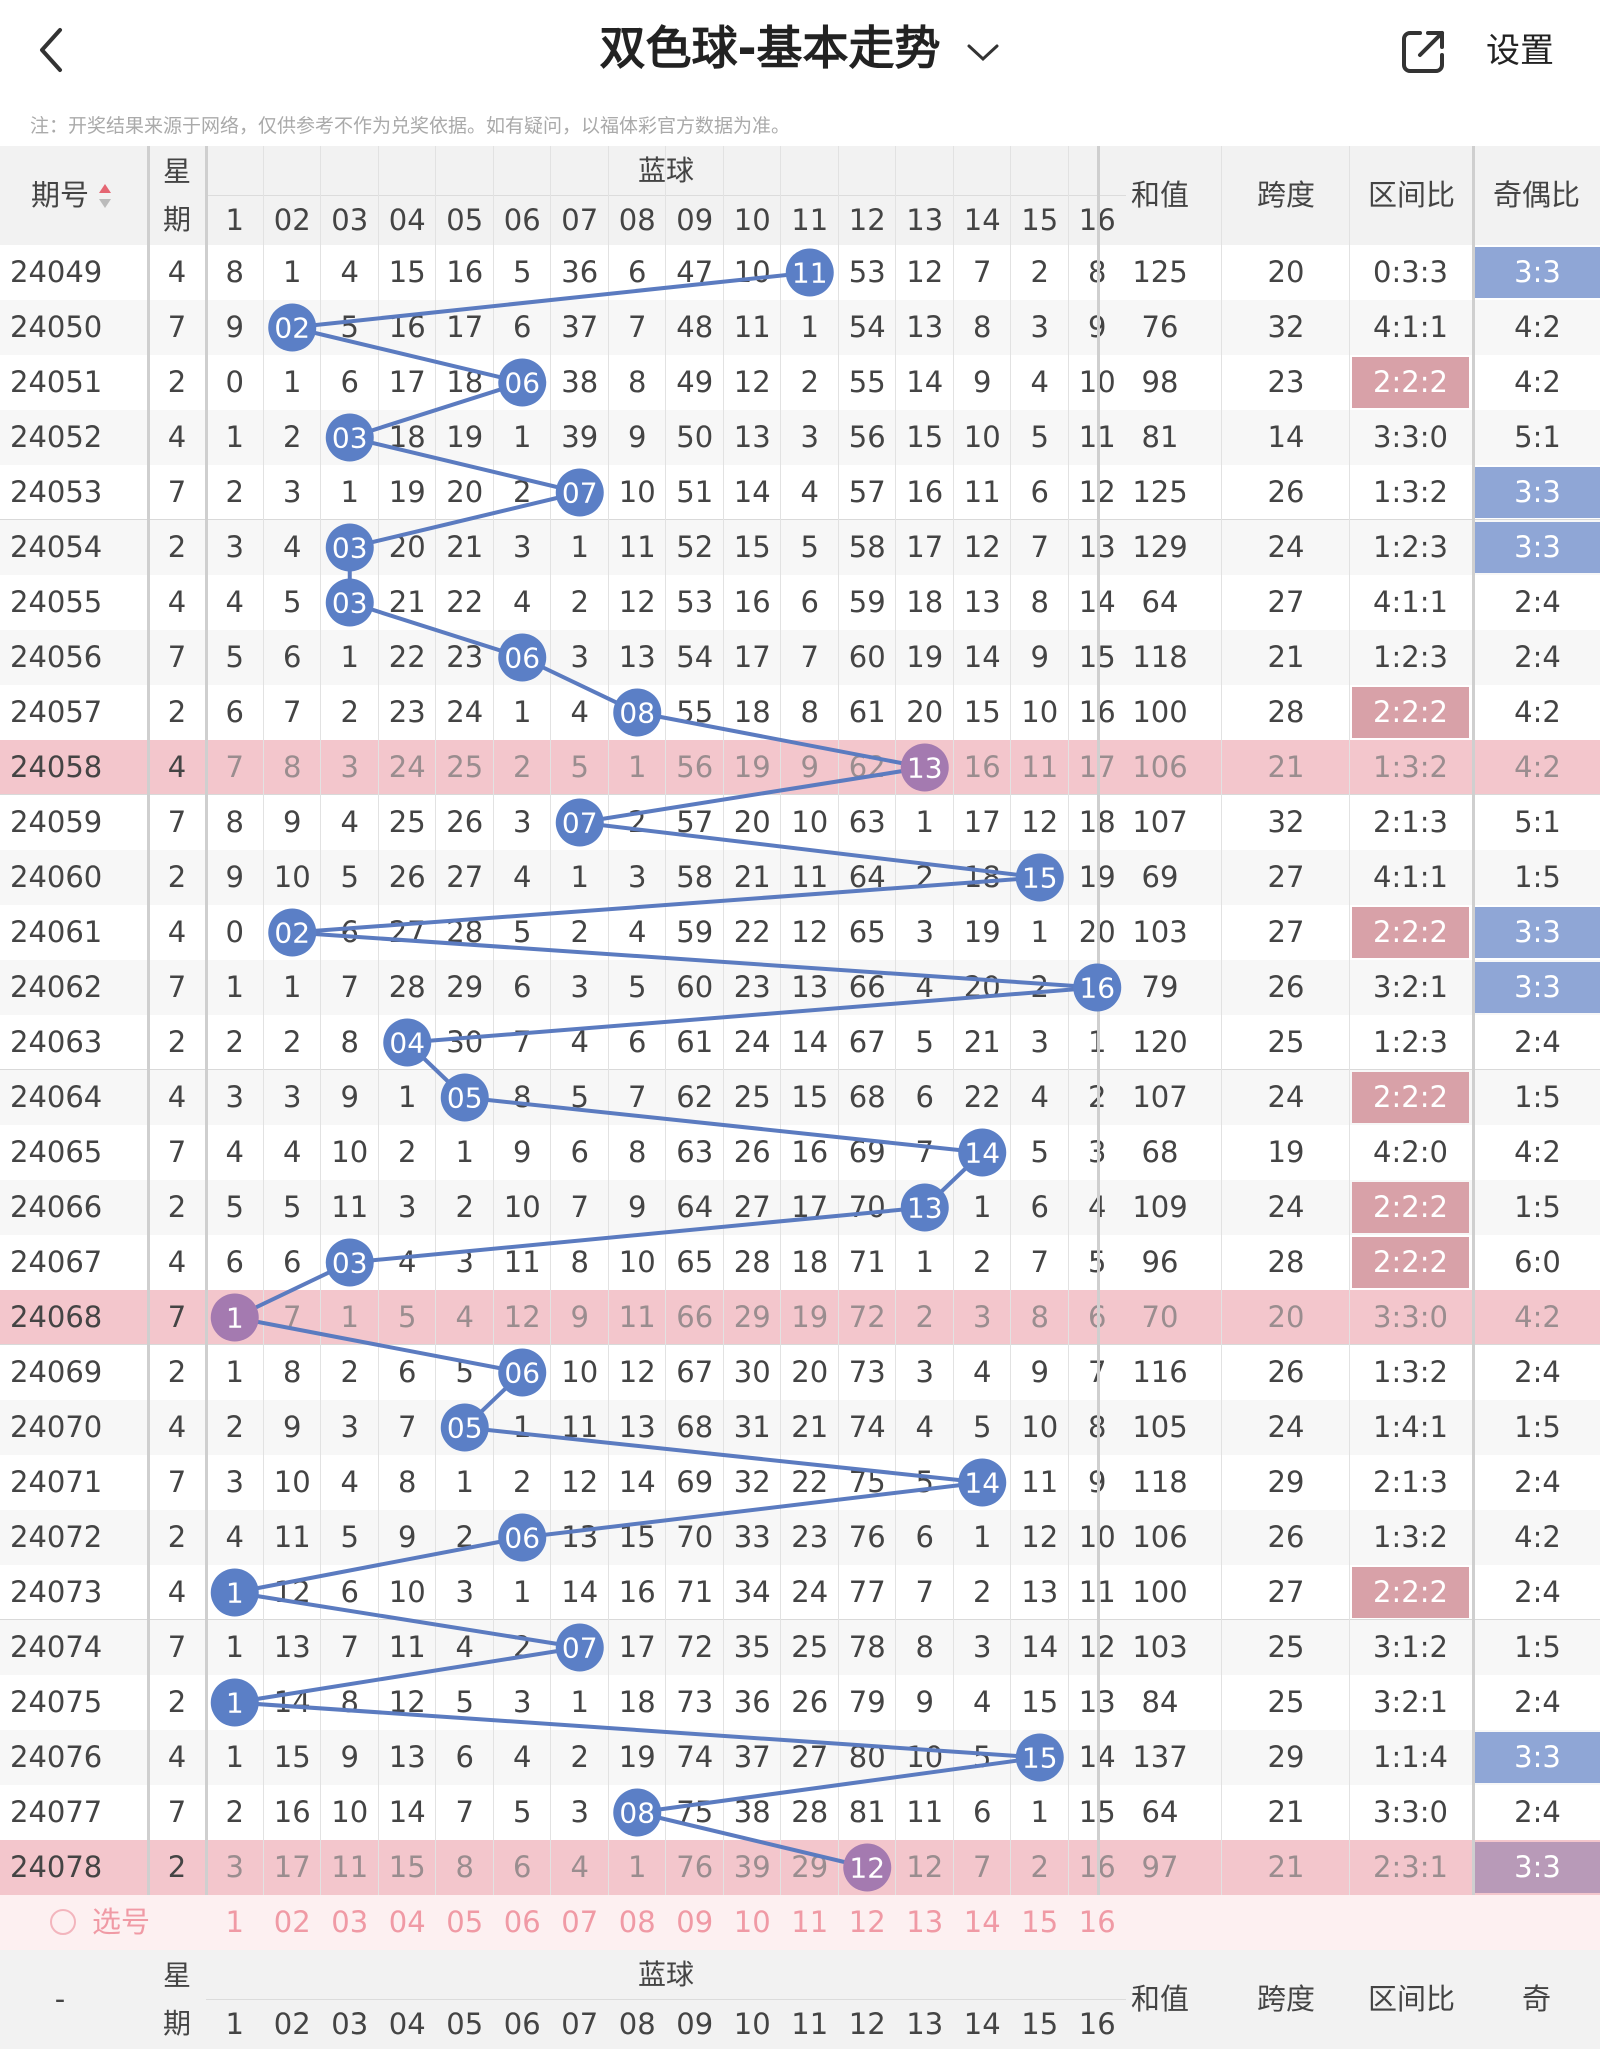 This screenshot has height=2049, width=1600. Describe the element at coordinates (121, 1922) in the screenshot. I see `pick-label: 选号` at that location.